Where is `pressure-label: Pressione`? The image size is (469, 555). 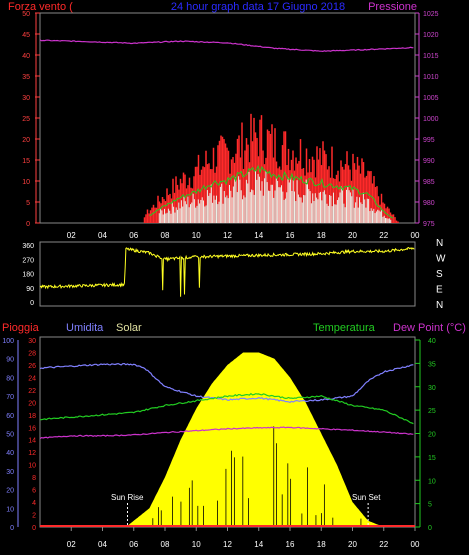 pressure-label: Pressione is located at coordinates (392, 7).